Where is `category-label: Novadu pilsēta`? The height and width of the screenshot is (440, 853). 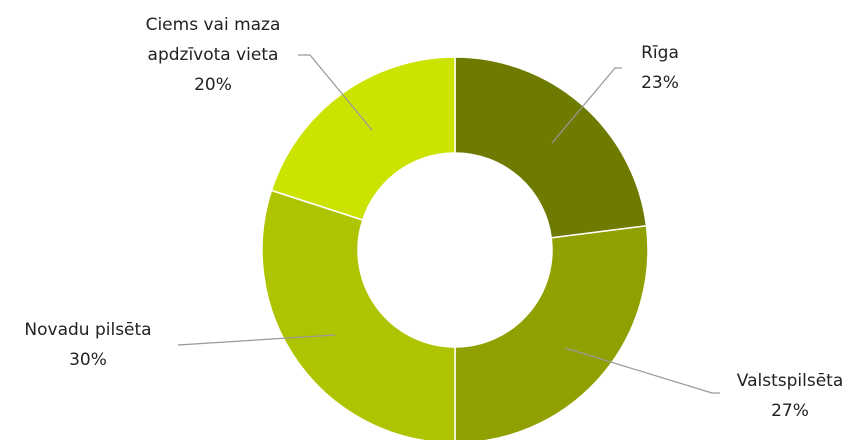 category-label: Novadu pilsēta is located at coordinates (88, 330).